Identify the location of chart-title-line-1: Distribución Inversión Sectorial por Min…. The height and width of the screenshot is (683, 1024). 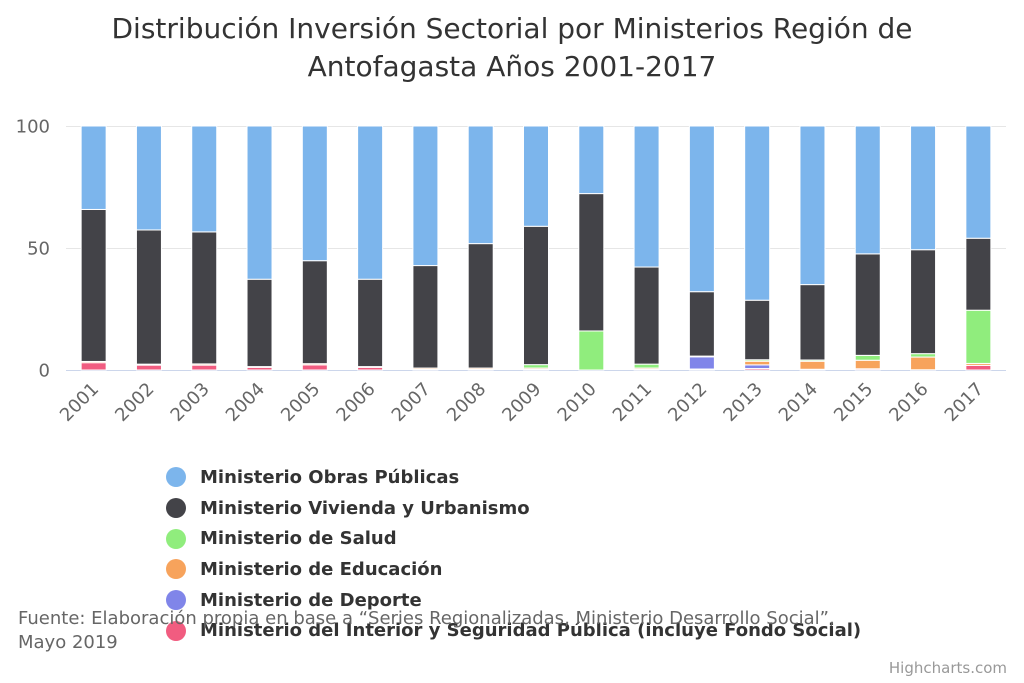
(512, 28).